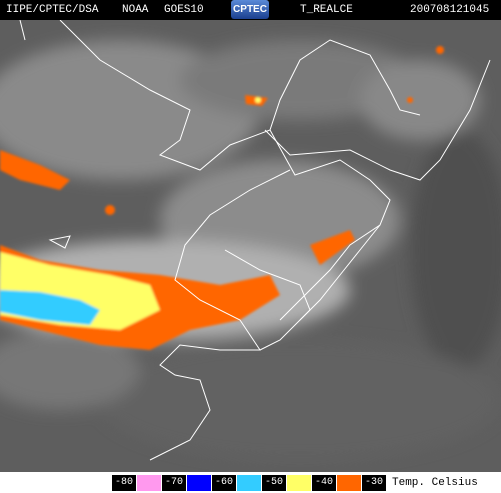 Image resolution: width=501 pixels, height=493 pixels. What do you see at coordinates (435, 483) in the screenshot?
I see `legend-unit: Temp. Celsius` at bounding box center [435, 483].